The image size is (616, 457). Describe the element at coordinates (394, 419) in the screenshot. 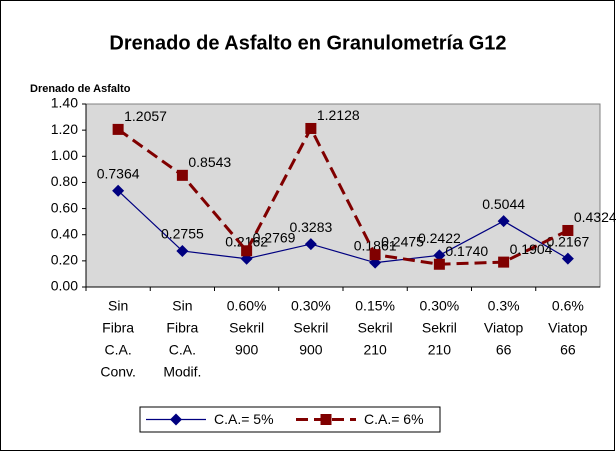

I see `legend-label: C.A.= 6%` at that location.